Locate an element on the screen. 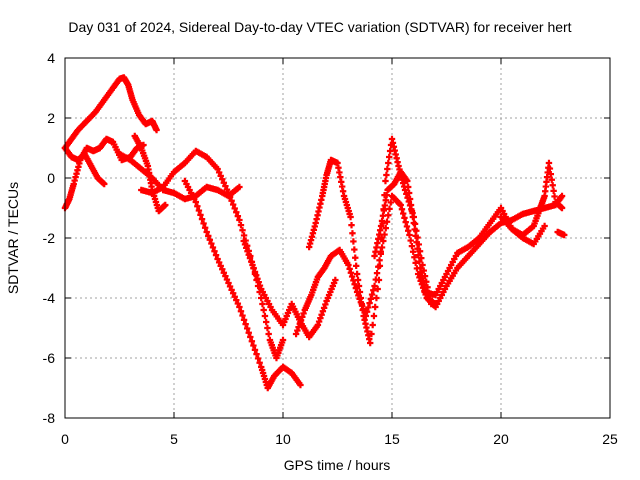 The height and width of the screenshot is (480, 640). y-tick-label: -8 is located at coordinates (49, 418).